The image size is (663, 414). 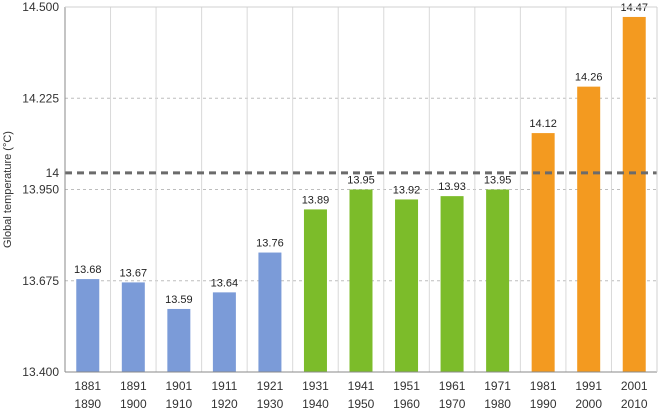 What do you see at coordinates (40, 281) in the screenshot?
I see `ytick-label: 13.675` at bounding box center [40, 281].